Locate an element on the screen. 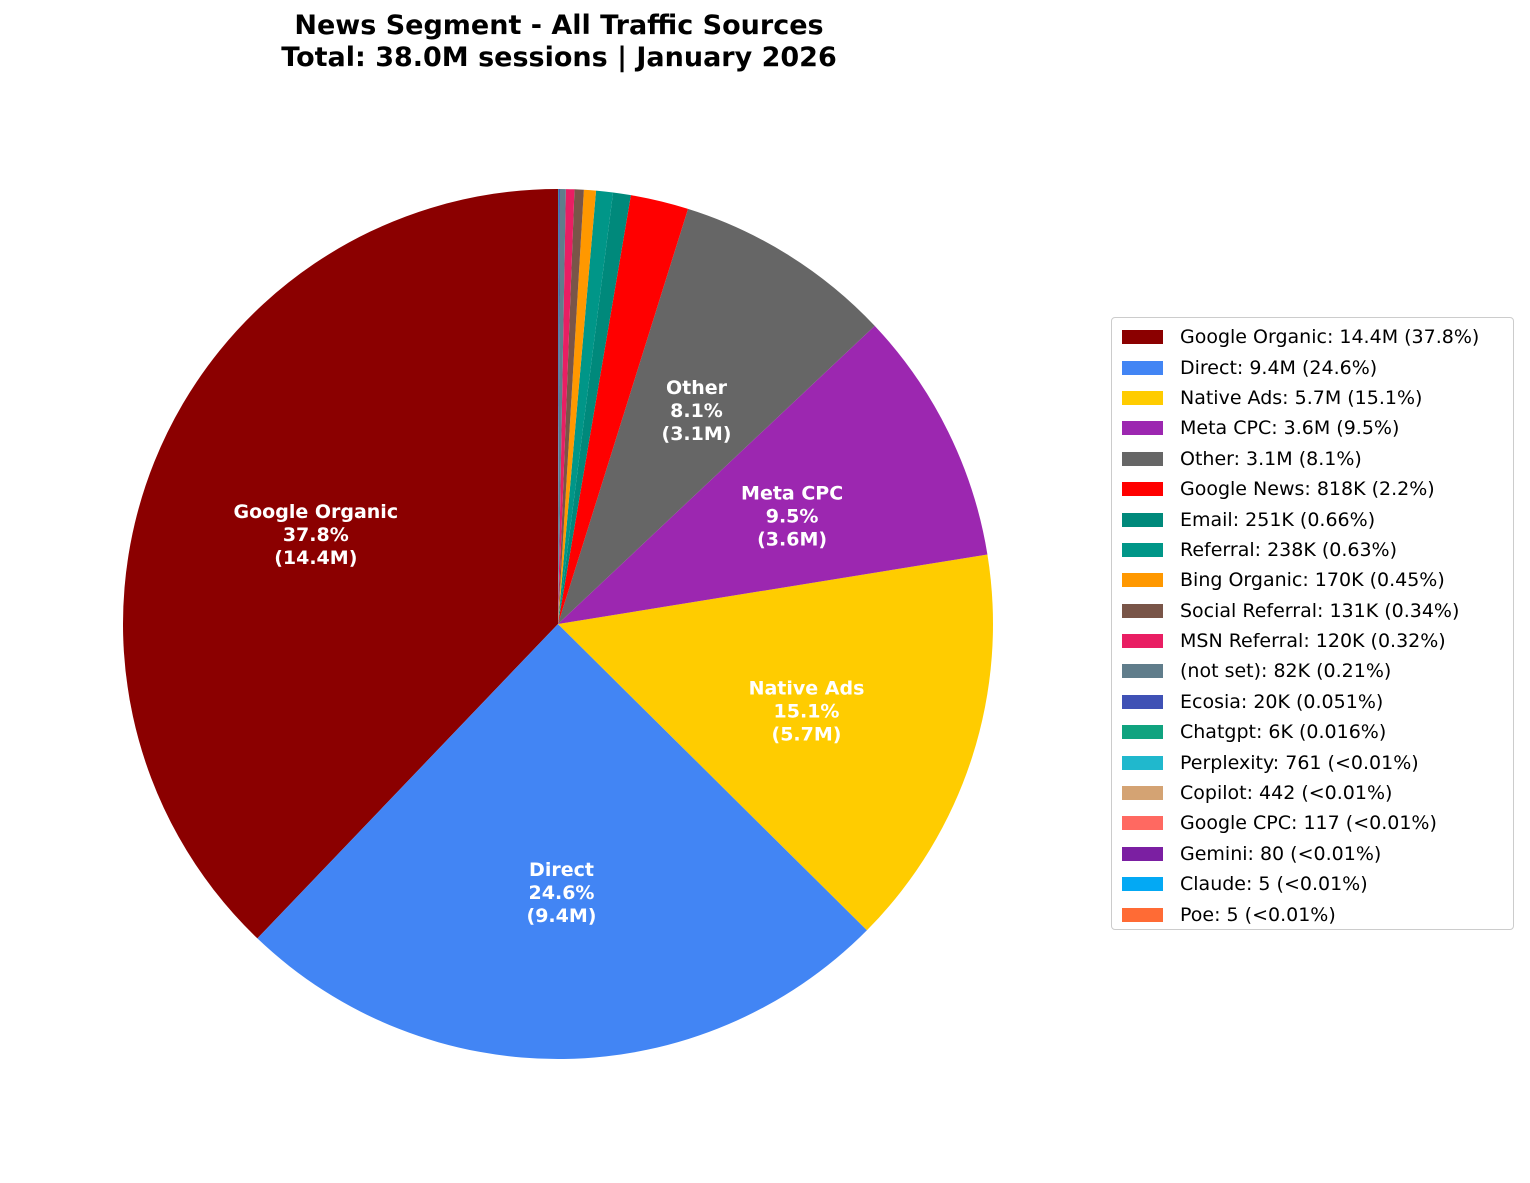 The image size is (1530, 1183). legend-label: Copilot: 442 (<0.01%) is located at coordinates (1286, 793).